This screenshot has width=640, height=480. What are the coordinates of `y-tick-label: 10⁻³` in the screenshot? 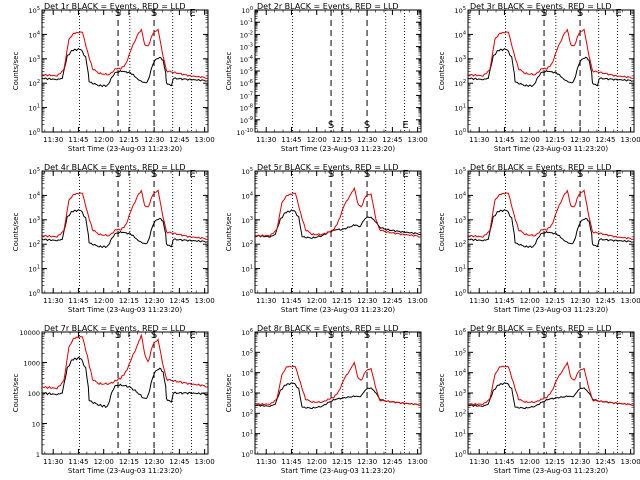 It's located at (246, 47).